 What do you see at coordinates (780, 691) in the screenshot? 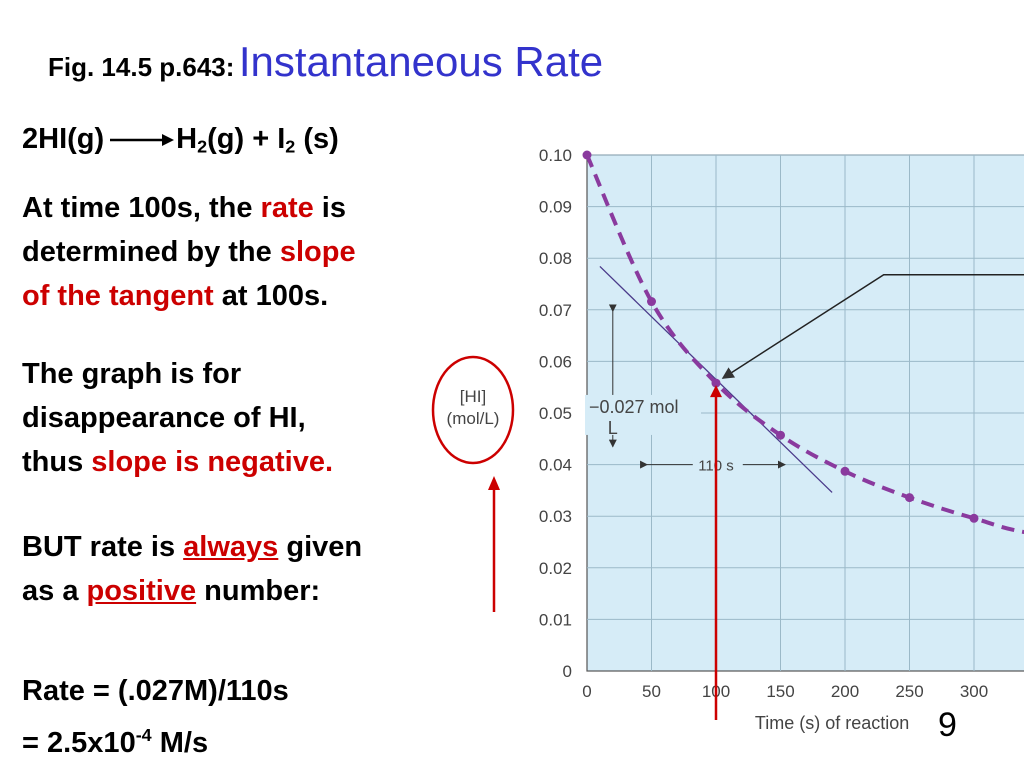
I see `x-tick-label: 150` at bounding box center [780, 691].